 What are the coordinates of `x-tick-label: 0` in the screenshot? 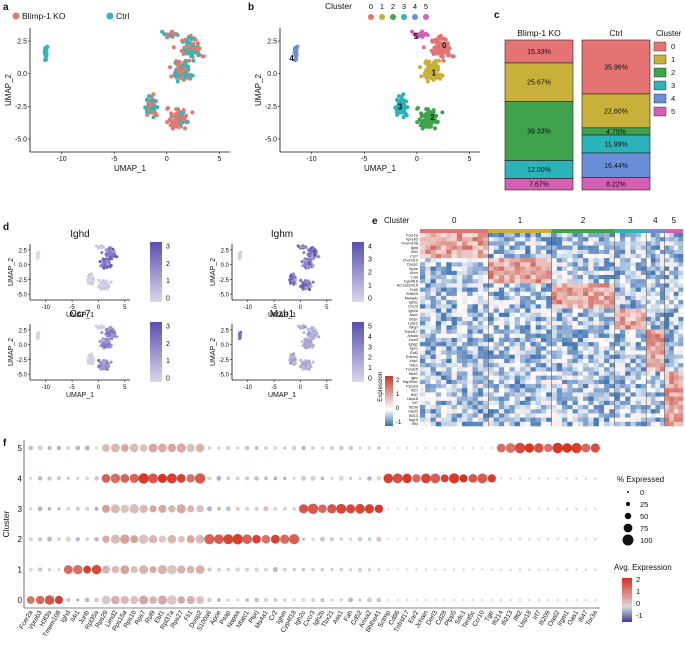 It's located at (99, 388).